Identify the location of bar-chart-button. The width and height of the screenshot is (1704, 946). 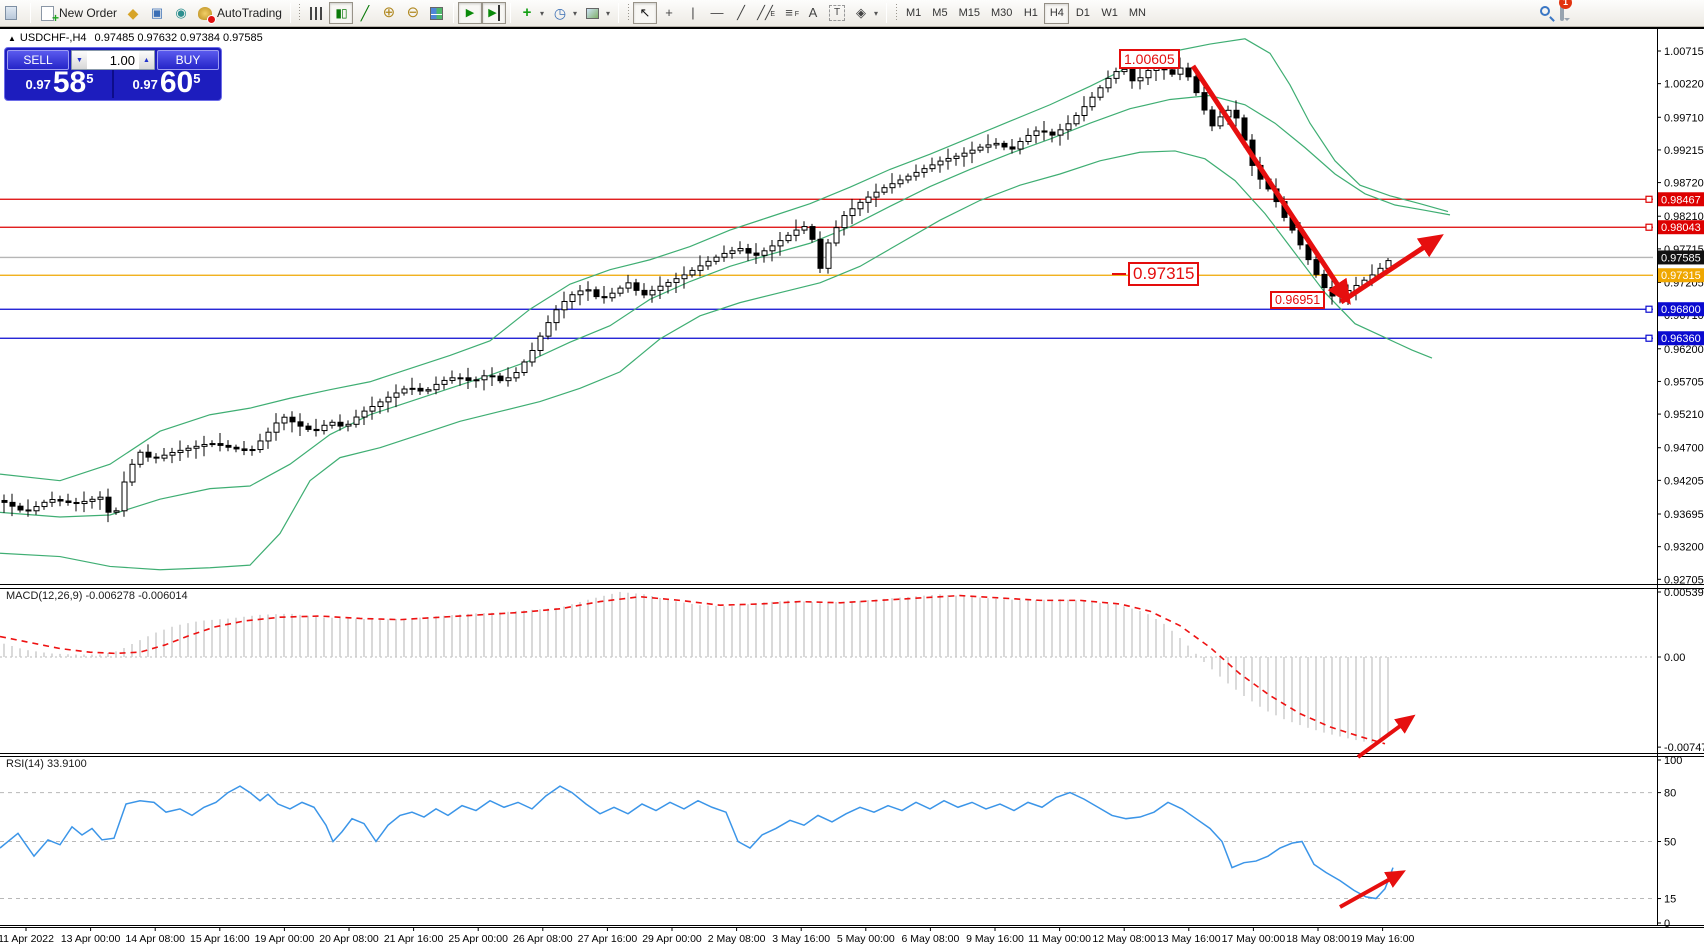
(317, 13).